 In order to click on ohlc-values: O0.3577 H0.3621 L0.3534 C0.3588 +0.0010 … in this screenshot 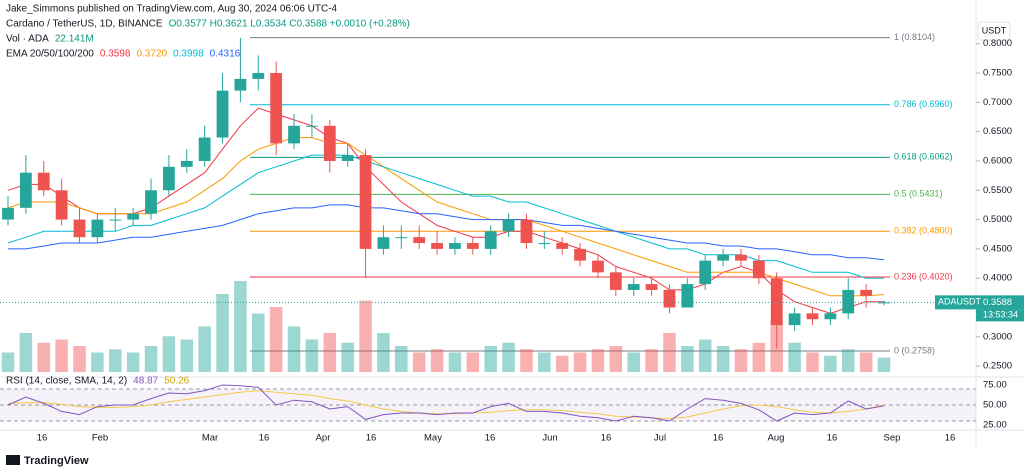, I will do `click(289, 24)`.